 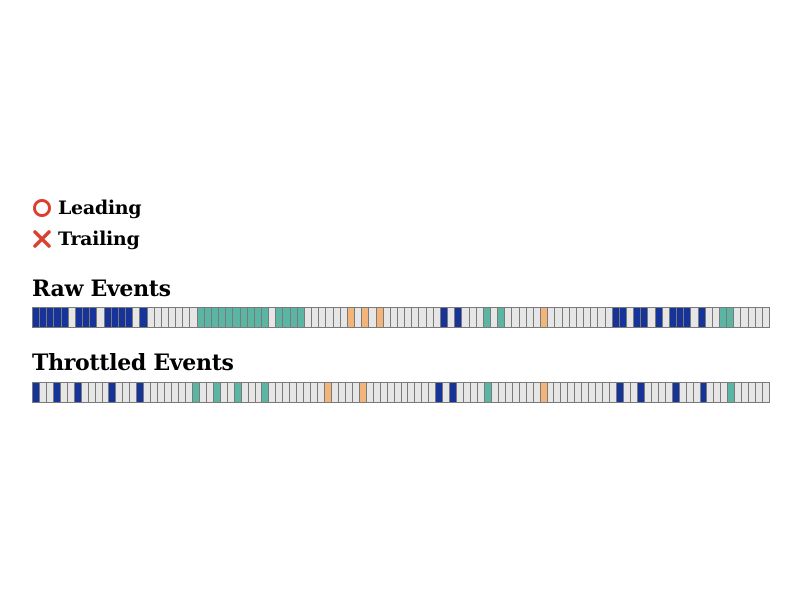 I want to click on legend-label: Leading, so click(x=100, y=207).